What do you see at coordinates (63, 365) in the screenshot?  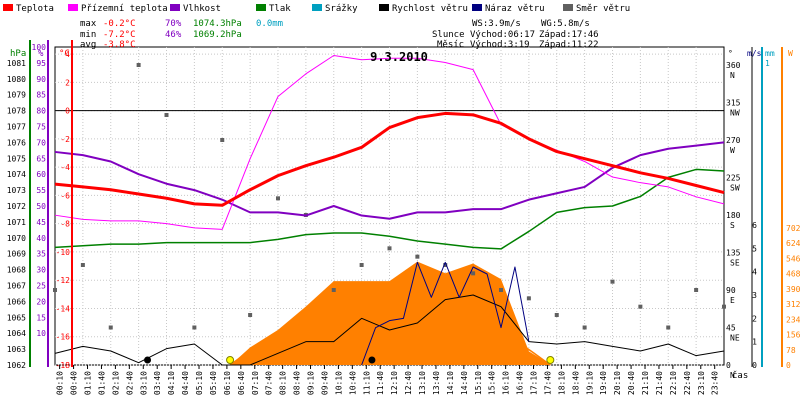 I see `temperature-tick-label: -18` at bounding box center [63, 365].